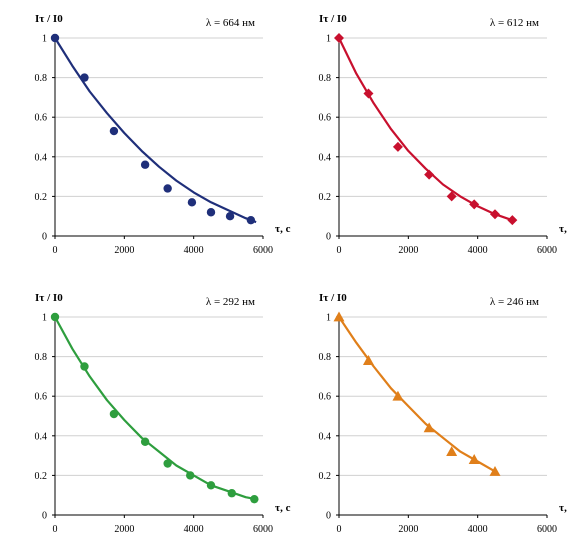  What do you see at coordinates (514, 302) in the screenshot?
I see `wavelength-label: λ = 246 нм` at bounding box center [514, 302].